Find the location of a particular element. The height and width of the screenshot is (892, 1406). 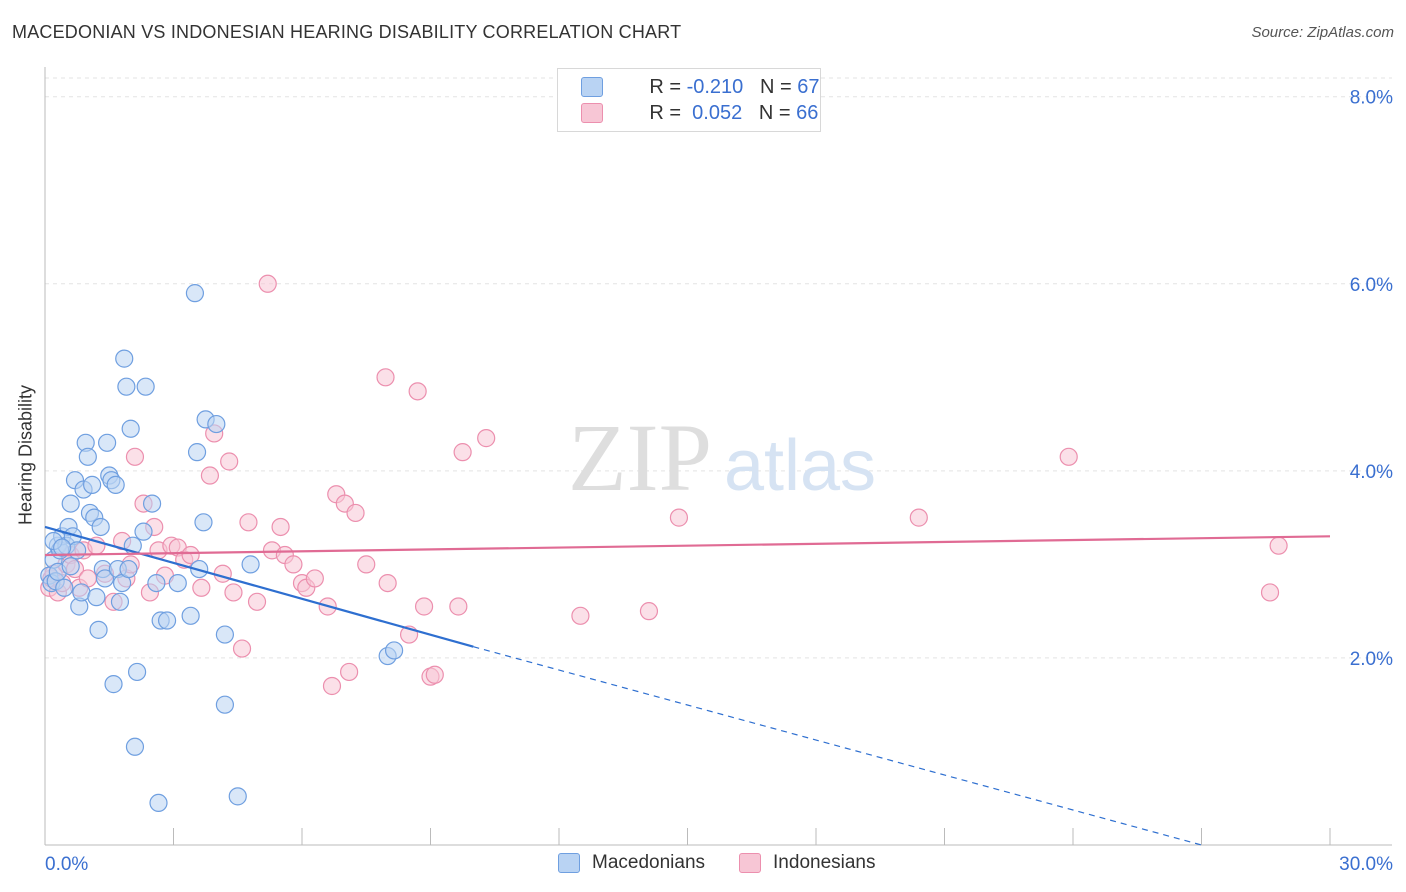

macedonians-trend-extension is located at coordinates (837, 746).